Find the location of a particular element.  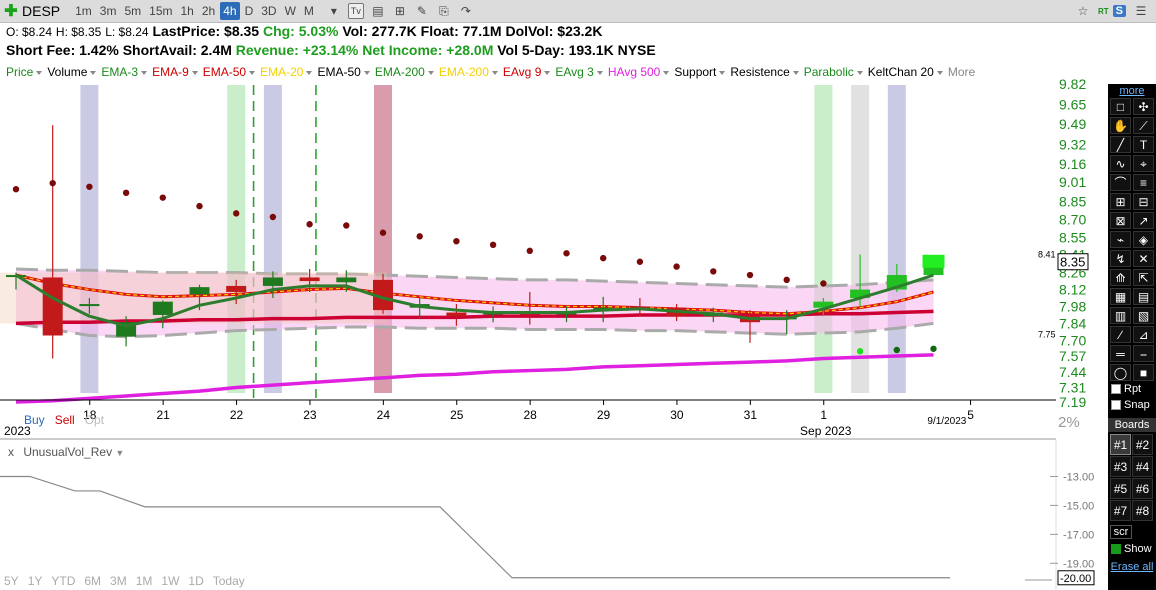

arc-icon: ⌒ is located at coordinates (1120, 182).